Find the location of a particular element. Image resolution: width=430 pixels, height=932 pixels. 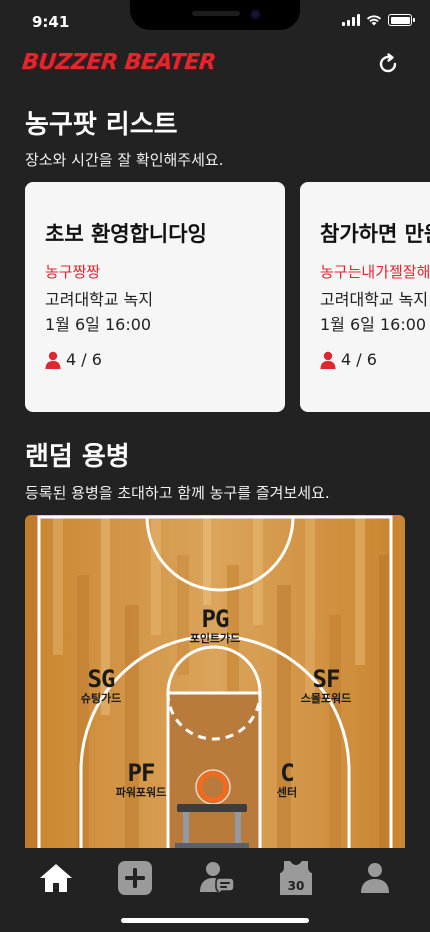

tab-create is located at coordinates (135, 878).